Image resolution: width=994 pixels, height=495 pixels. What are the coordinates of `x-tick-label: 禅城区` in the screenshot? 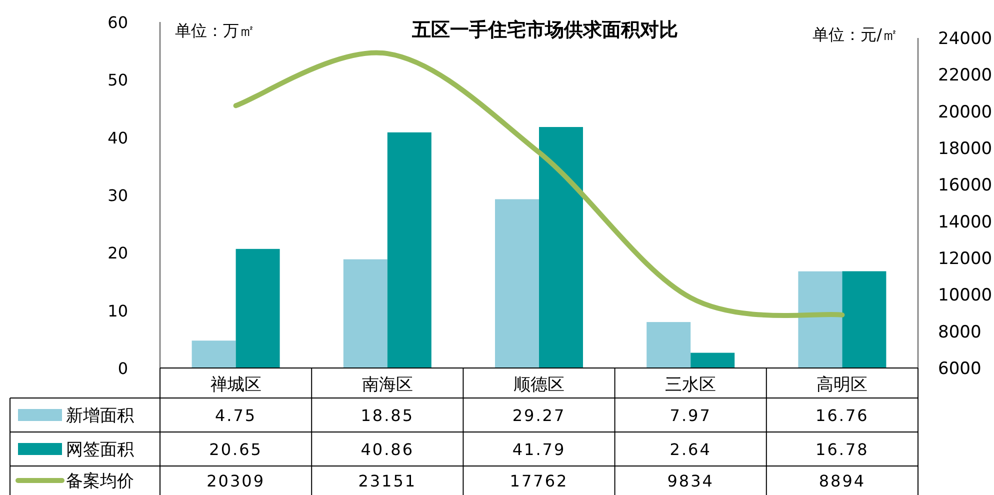 It's located at (236, 385).